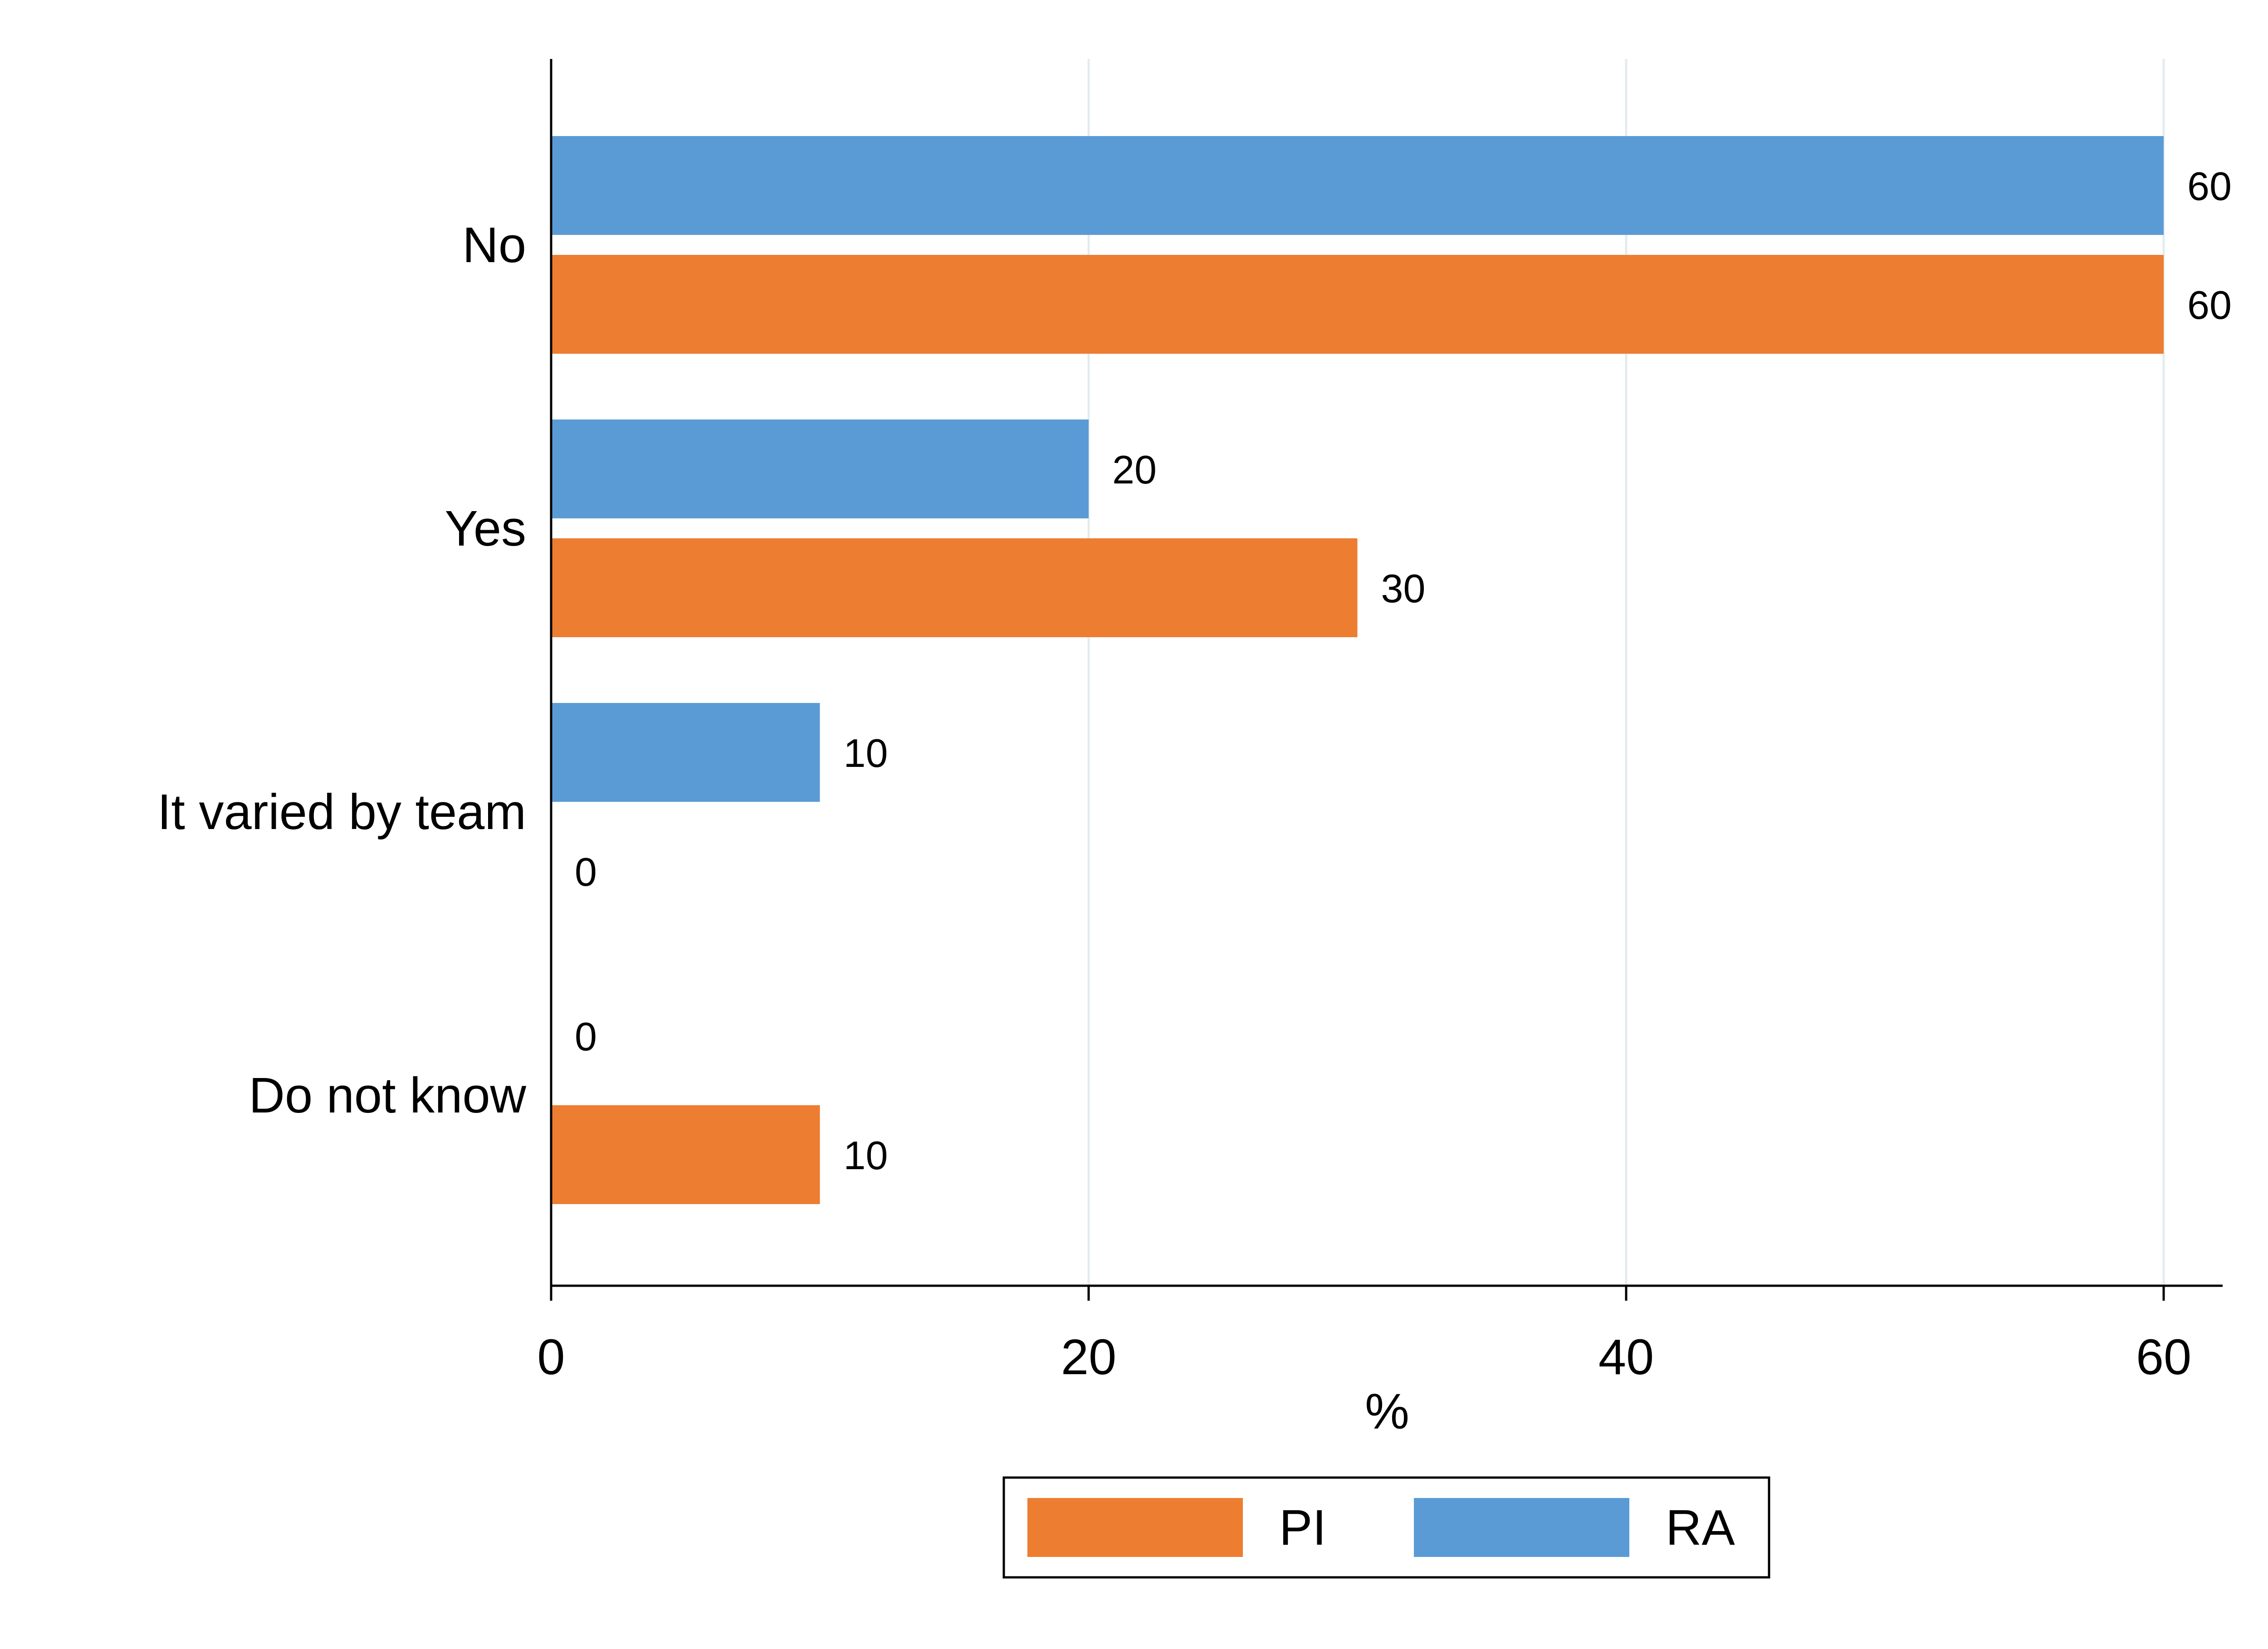  Describe the element at coordinates (341, 812) in the screenshot. I see `category-label-2: It varied by team` at that location.